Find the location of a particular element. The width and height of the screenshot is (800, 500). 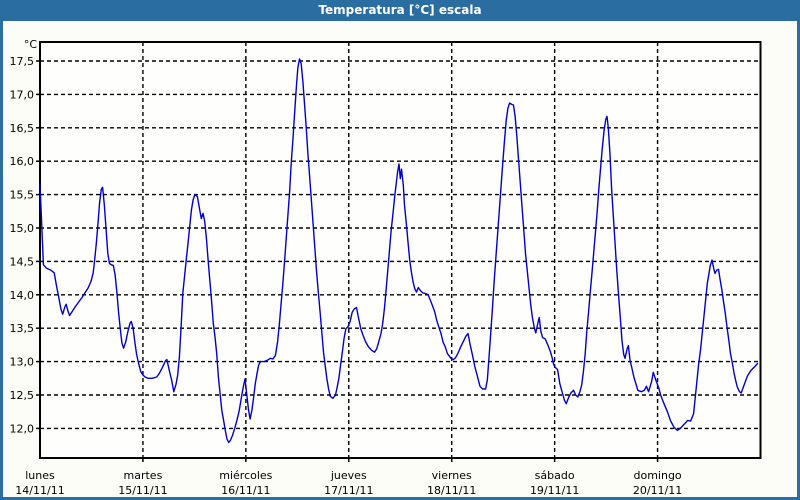

date-label: 16/11/11 is located at coordinates (245, 490).